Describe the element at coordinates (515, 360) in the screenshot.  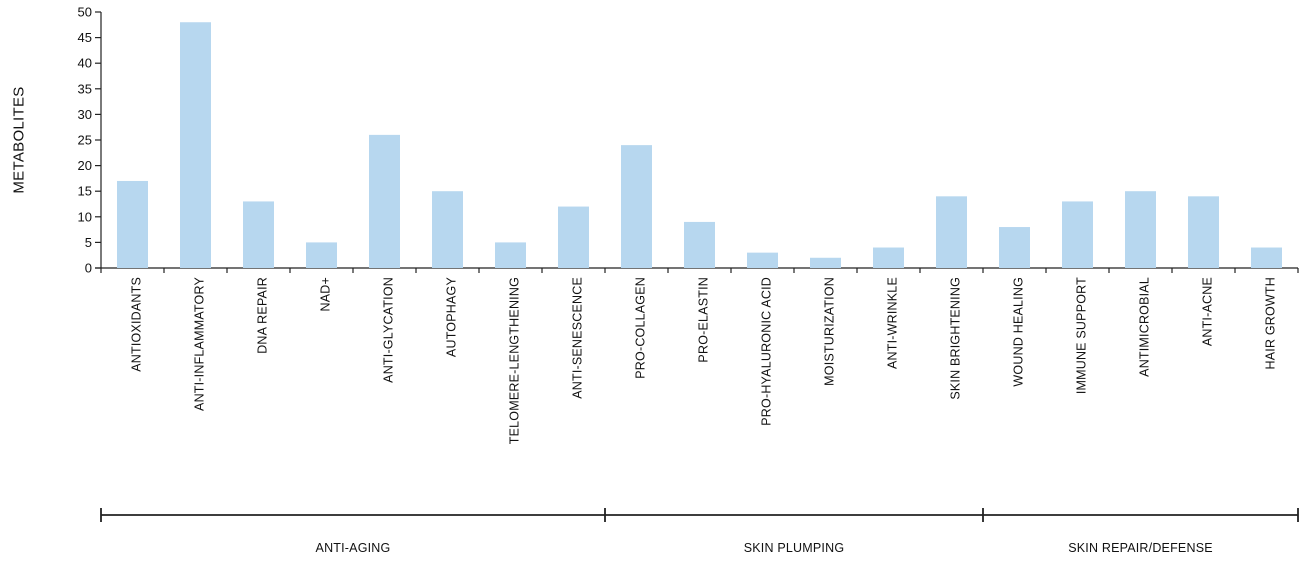
I see `x-tick-label: TELOMERE-LENGTHENING` at that location.